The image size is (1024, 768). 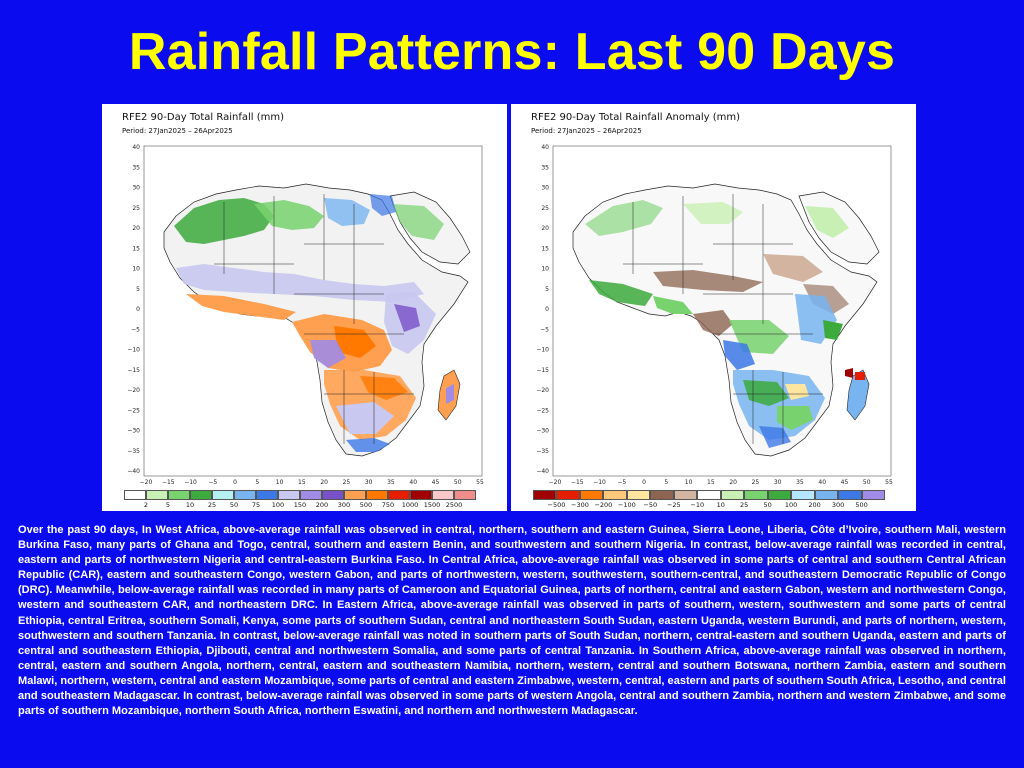 What do you see at coordinates (235, 481) in the screenshot?
I see `longitude-tick-label: 0` at bounding box center [235, 481].